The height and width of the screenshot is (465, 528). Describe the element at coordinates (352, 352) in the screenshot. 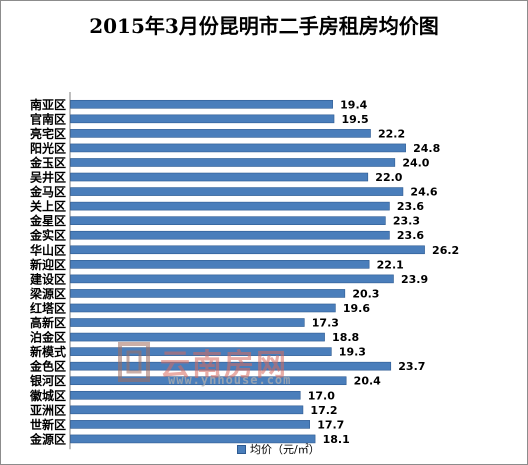

I see `value-label-17: 19.3` at that location.